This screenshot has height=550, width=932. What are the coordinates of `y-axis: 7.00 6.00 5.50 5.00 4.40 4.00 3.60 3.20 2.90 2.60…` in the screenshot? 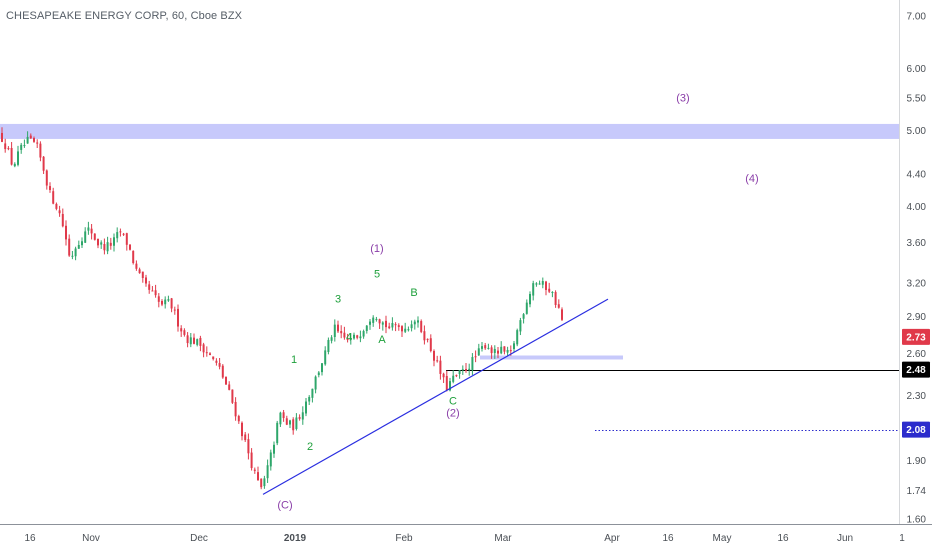 It's located at (917, 269).